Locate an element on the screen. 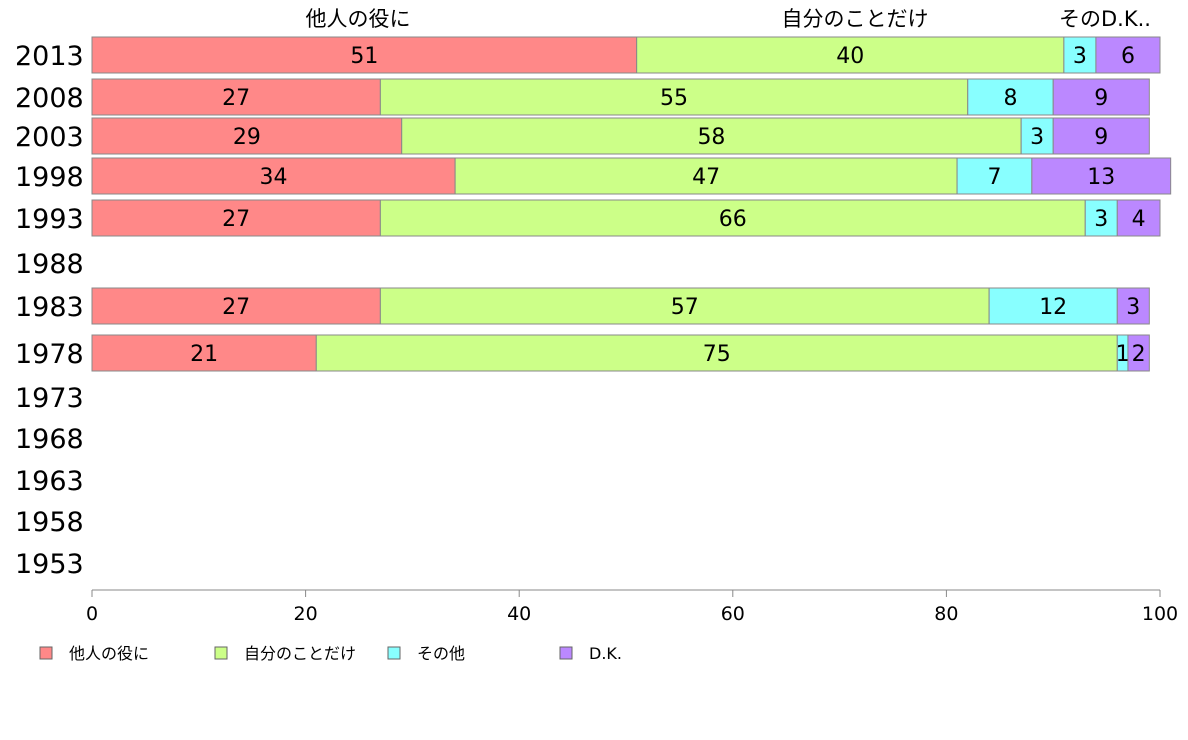 The image size is (1188, 740). category-label: 1988 is located at coordinates (49, 264).